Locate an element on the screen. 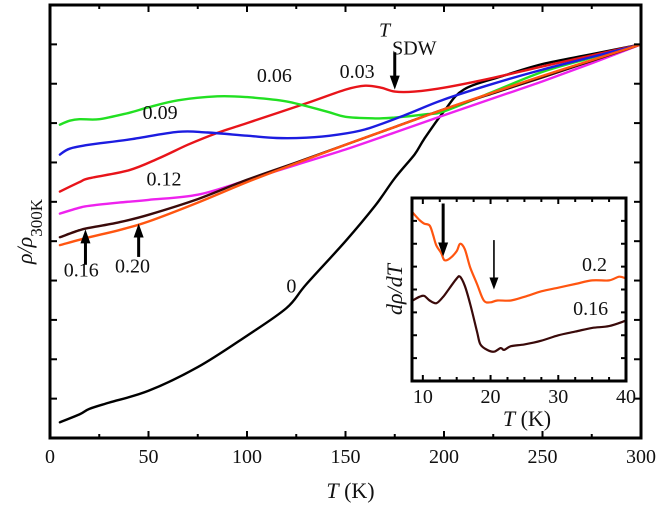 The image size is (666, 513). x-tick-label: 150 is located at coordinates (346, 457).